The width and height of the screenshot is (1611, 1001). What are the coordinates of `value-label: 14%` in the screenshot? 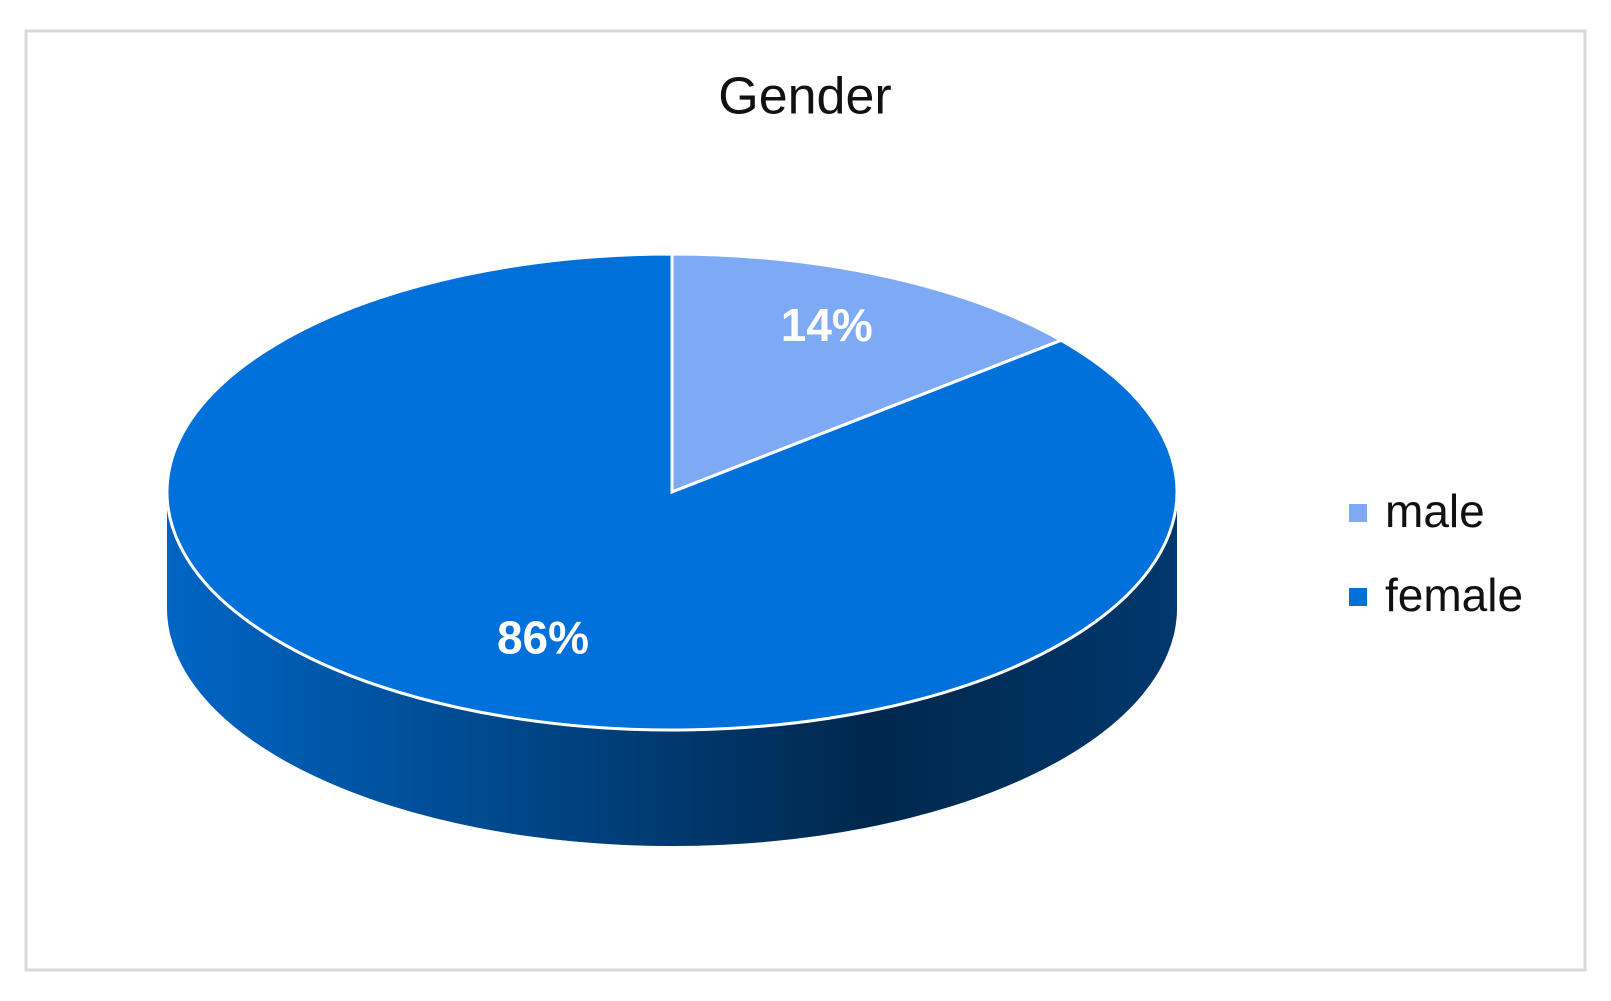 It's located at (827, 325).